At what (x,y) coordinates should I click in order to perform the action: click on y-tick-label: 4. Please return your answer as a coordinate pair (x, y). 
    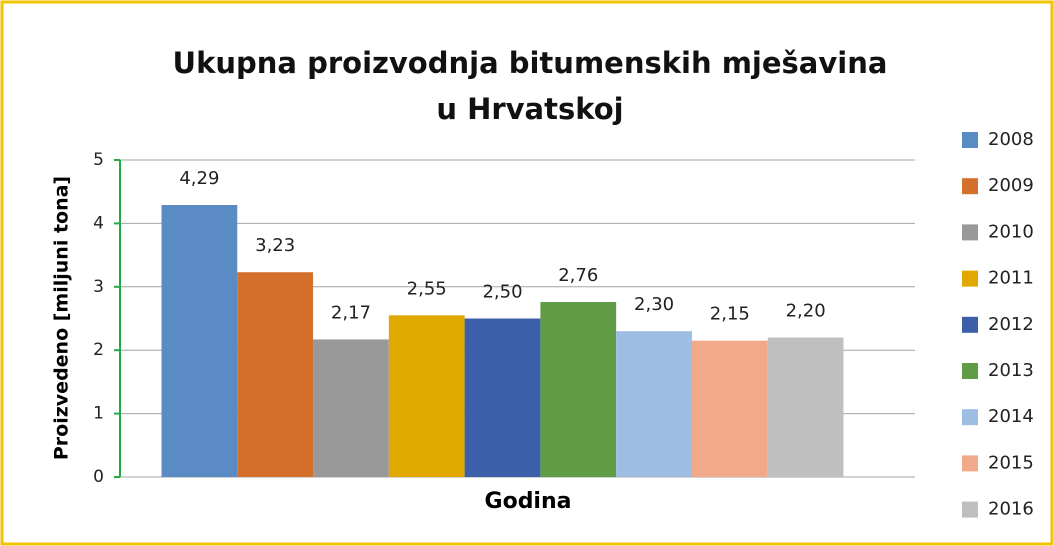
    Looking at the image, I should click on (98, 223).